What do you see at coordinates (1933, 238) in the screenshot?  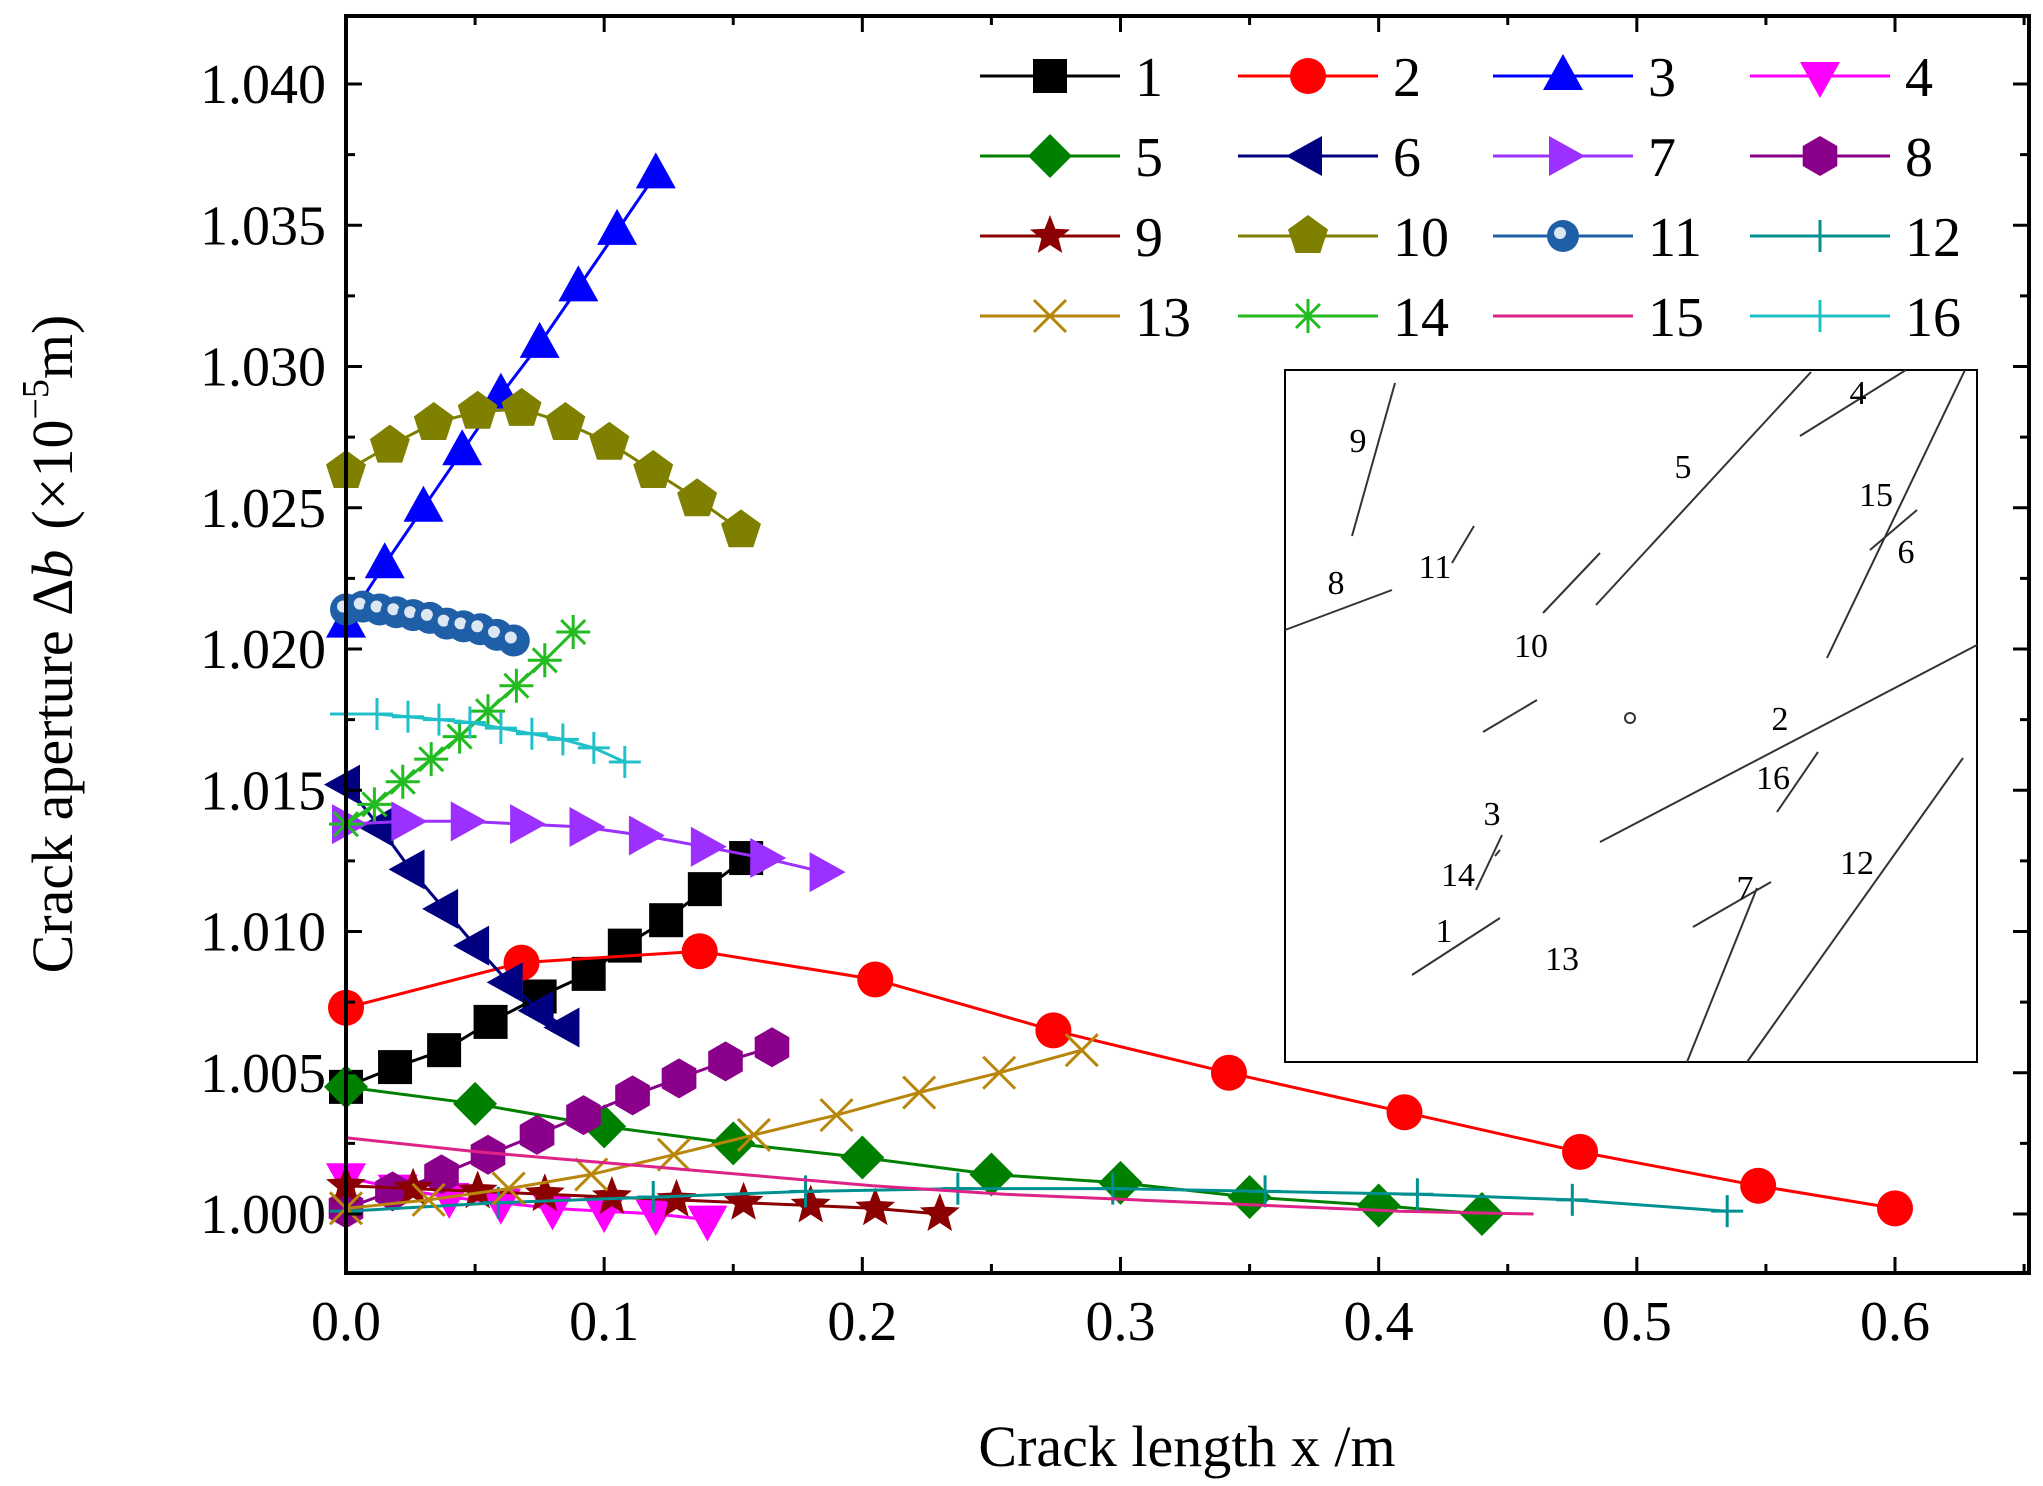 I see `legend-label: 12` at bounding box center [1933, 238].